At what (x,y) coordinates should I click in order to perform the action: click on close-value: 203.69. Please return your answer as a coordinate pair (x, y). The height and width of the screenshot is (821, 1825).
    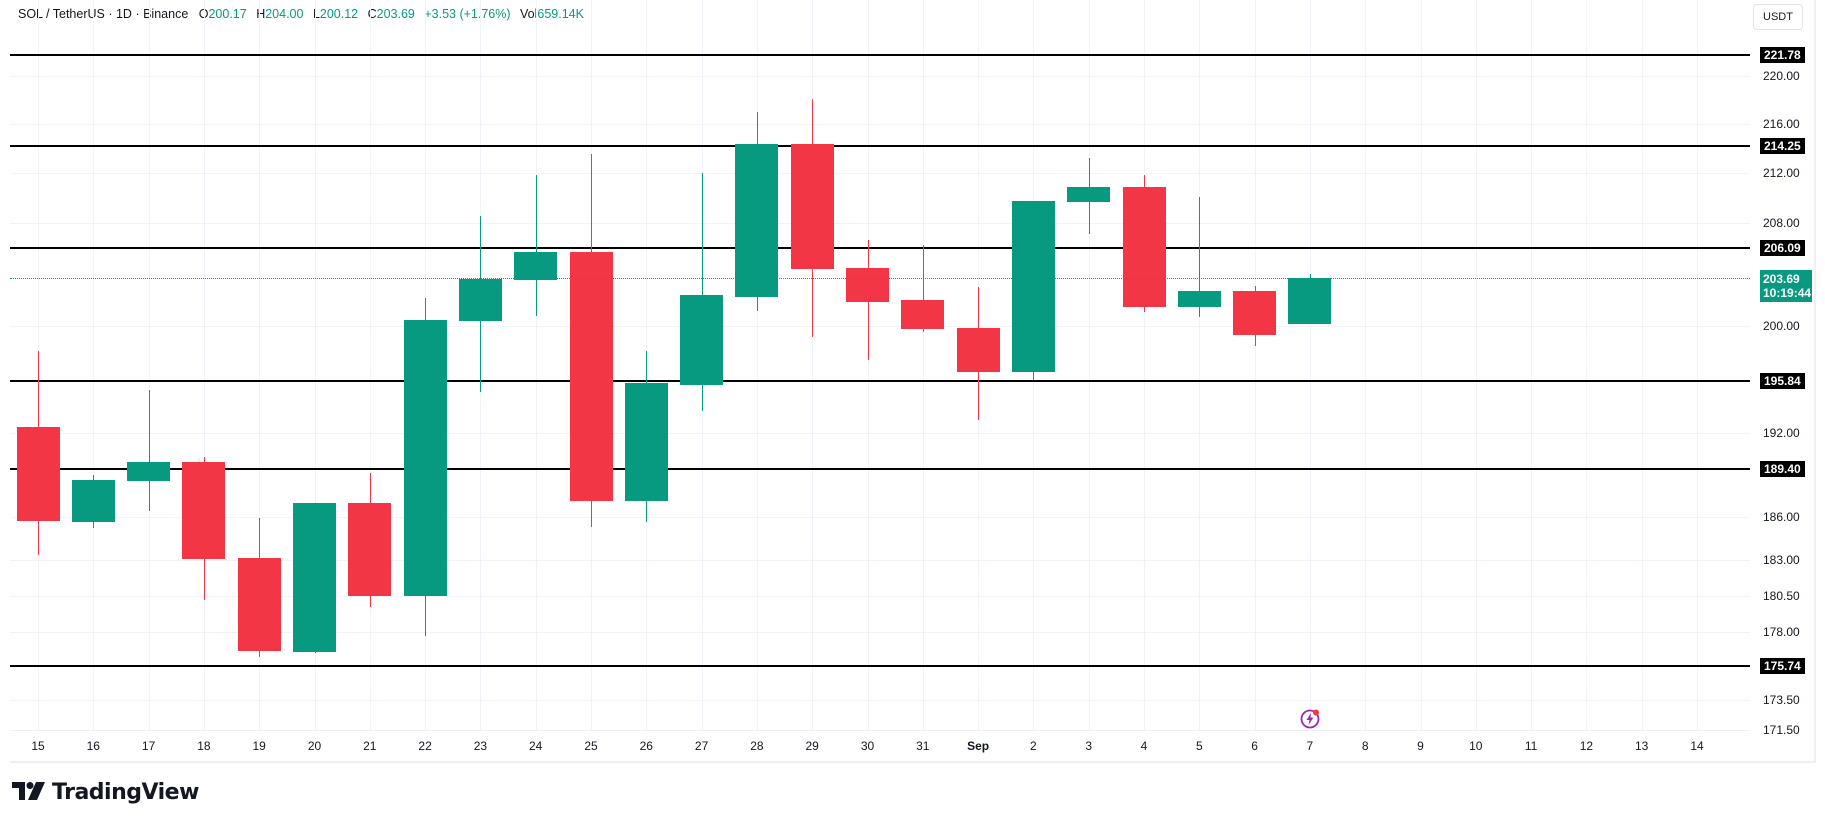
    Looking at the image, I should click on (395, 14).